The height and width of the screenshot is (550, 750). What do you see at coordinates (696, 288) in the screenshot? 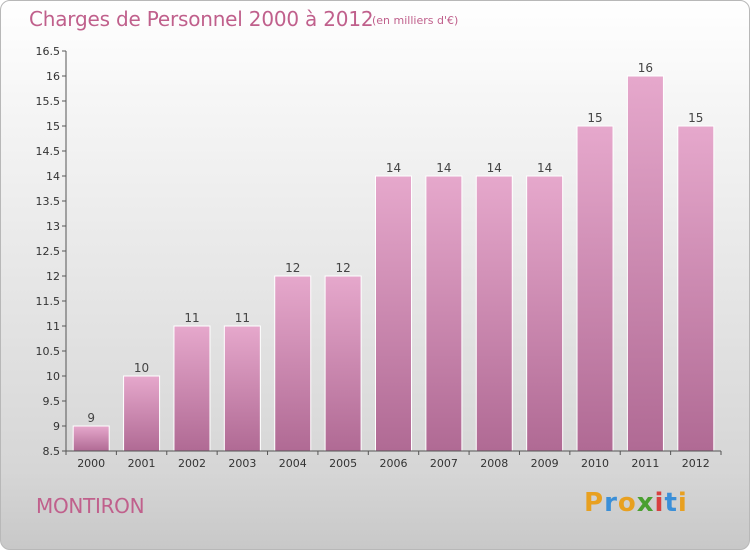
I see `bar-2012` at bounding box center [696, 288].